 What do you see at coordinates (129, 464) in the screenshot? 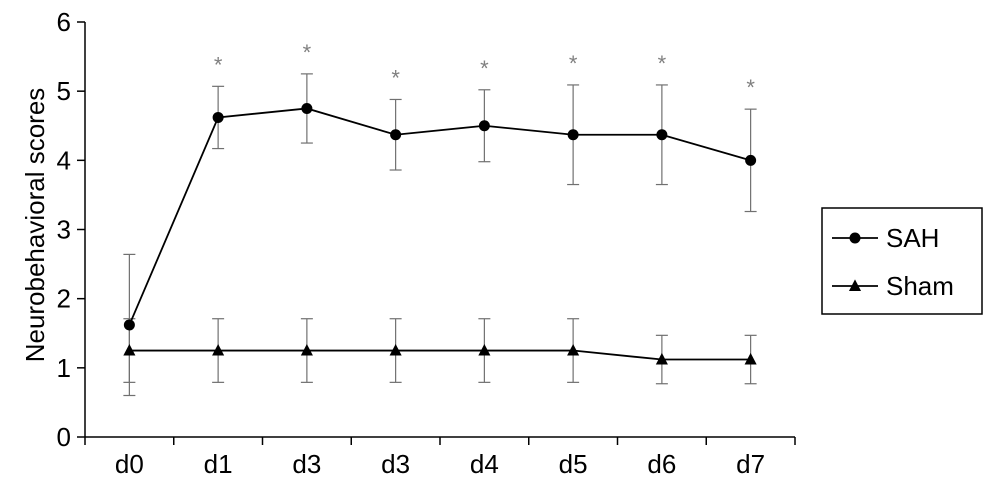
I see `x-tick-label: d0` at bounding box center [129, 464].